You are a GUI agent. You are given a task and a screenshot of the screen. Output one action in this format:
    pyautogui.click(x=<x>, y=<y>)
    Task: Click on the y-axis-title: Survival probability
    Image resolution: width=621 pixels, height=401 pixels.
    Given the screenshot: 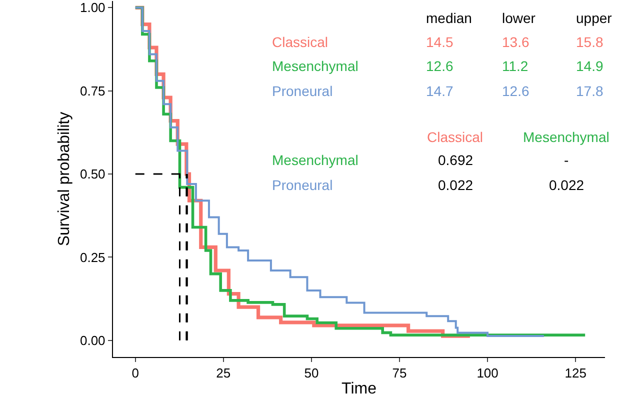 What is the action you would take?
    pyautogui.click(x=64, y=179)
    